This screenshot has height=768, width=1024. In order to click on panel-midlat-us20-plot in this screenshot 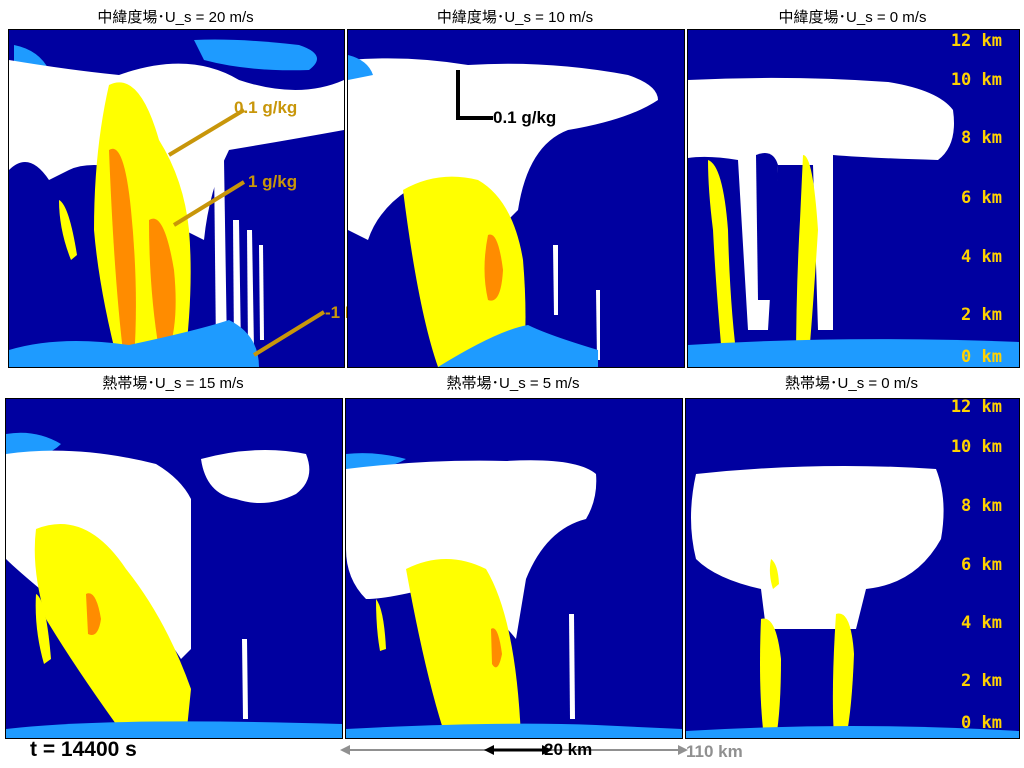, I will do `click(176, 198)`.